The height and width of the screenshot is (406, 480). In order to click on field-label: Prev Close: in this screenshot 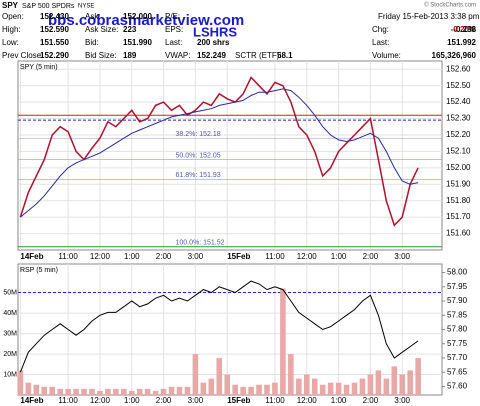, I will do `click(22, 55)`.